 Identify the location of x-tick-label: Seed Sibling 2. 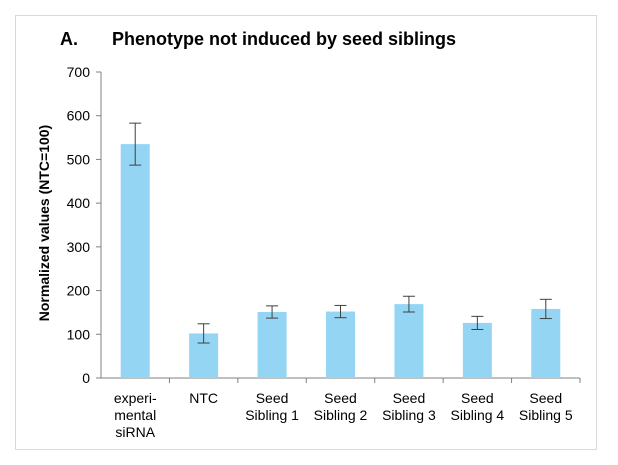
(341, 406).